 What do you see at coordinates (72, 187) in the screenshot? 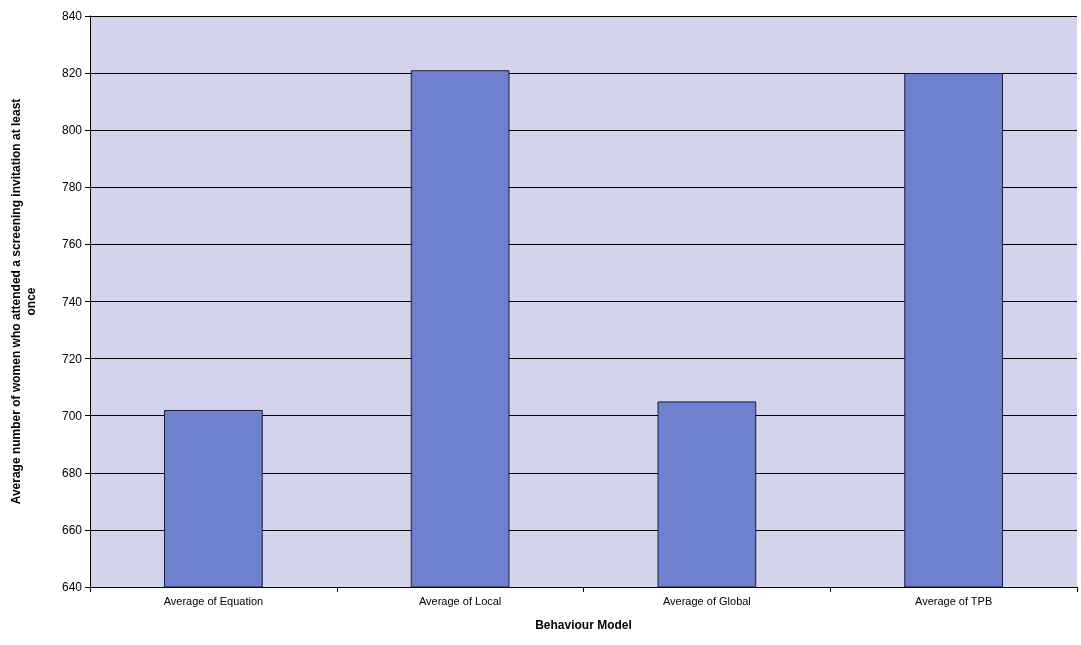
I see `y-tick-label: 780` at bounding box center [72, 187].